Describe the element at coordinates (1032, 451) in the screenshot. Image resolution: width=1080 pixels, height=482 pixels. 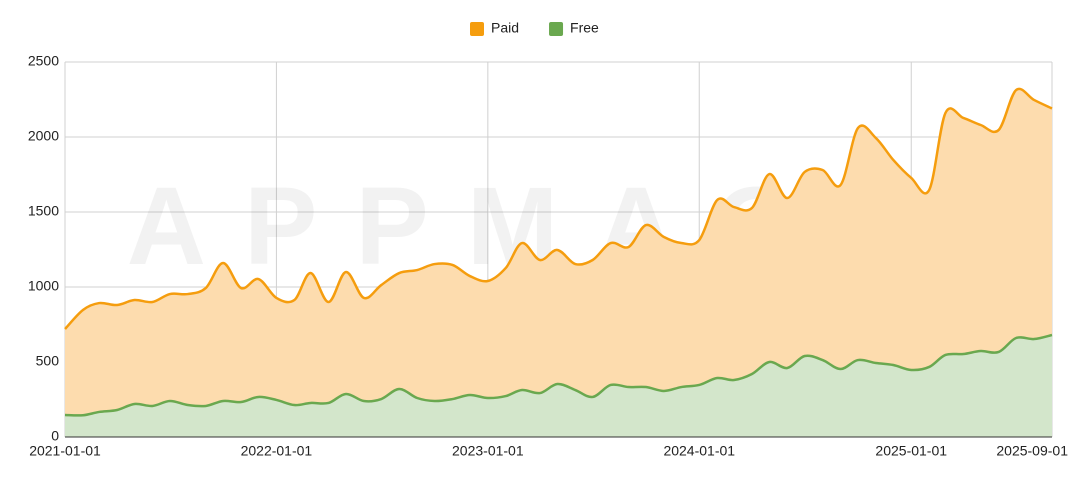
I see `x-tick-label: 2025-09-01` at that location.